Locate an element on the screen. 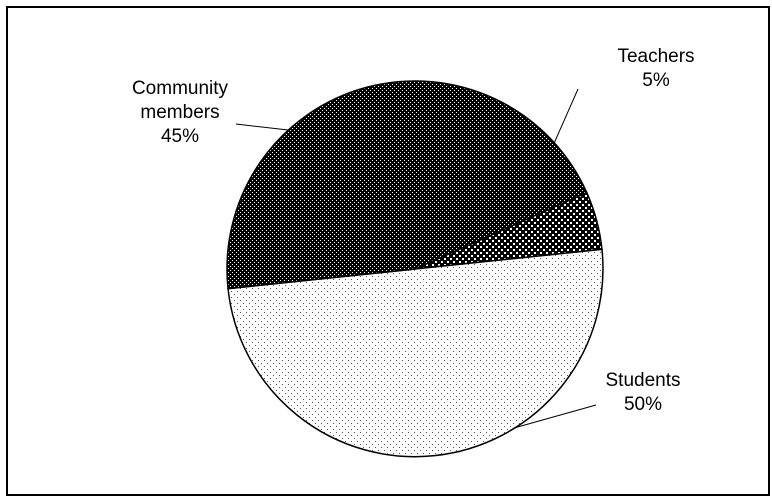 The image size is (772, 496). slice-label-line: members is located at coordinates (179, 112).